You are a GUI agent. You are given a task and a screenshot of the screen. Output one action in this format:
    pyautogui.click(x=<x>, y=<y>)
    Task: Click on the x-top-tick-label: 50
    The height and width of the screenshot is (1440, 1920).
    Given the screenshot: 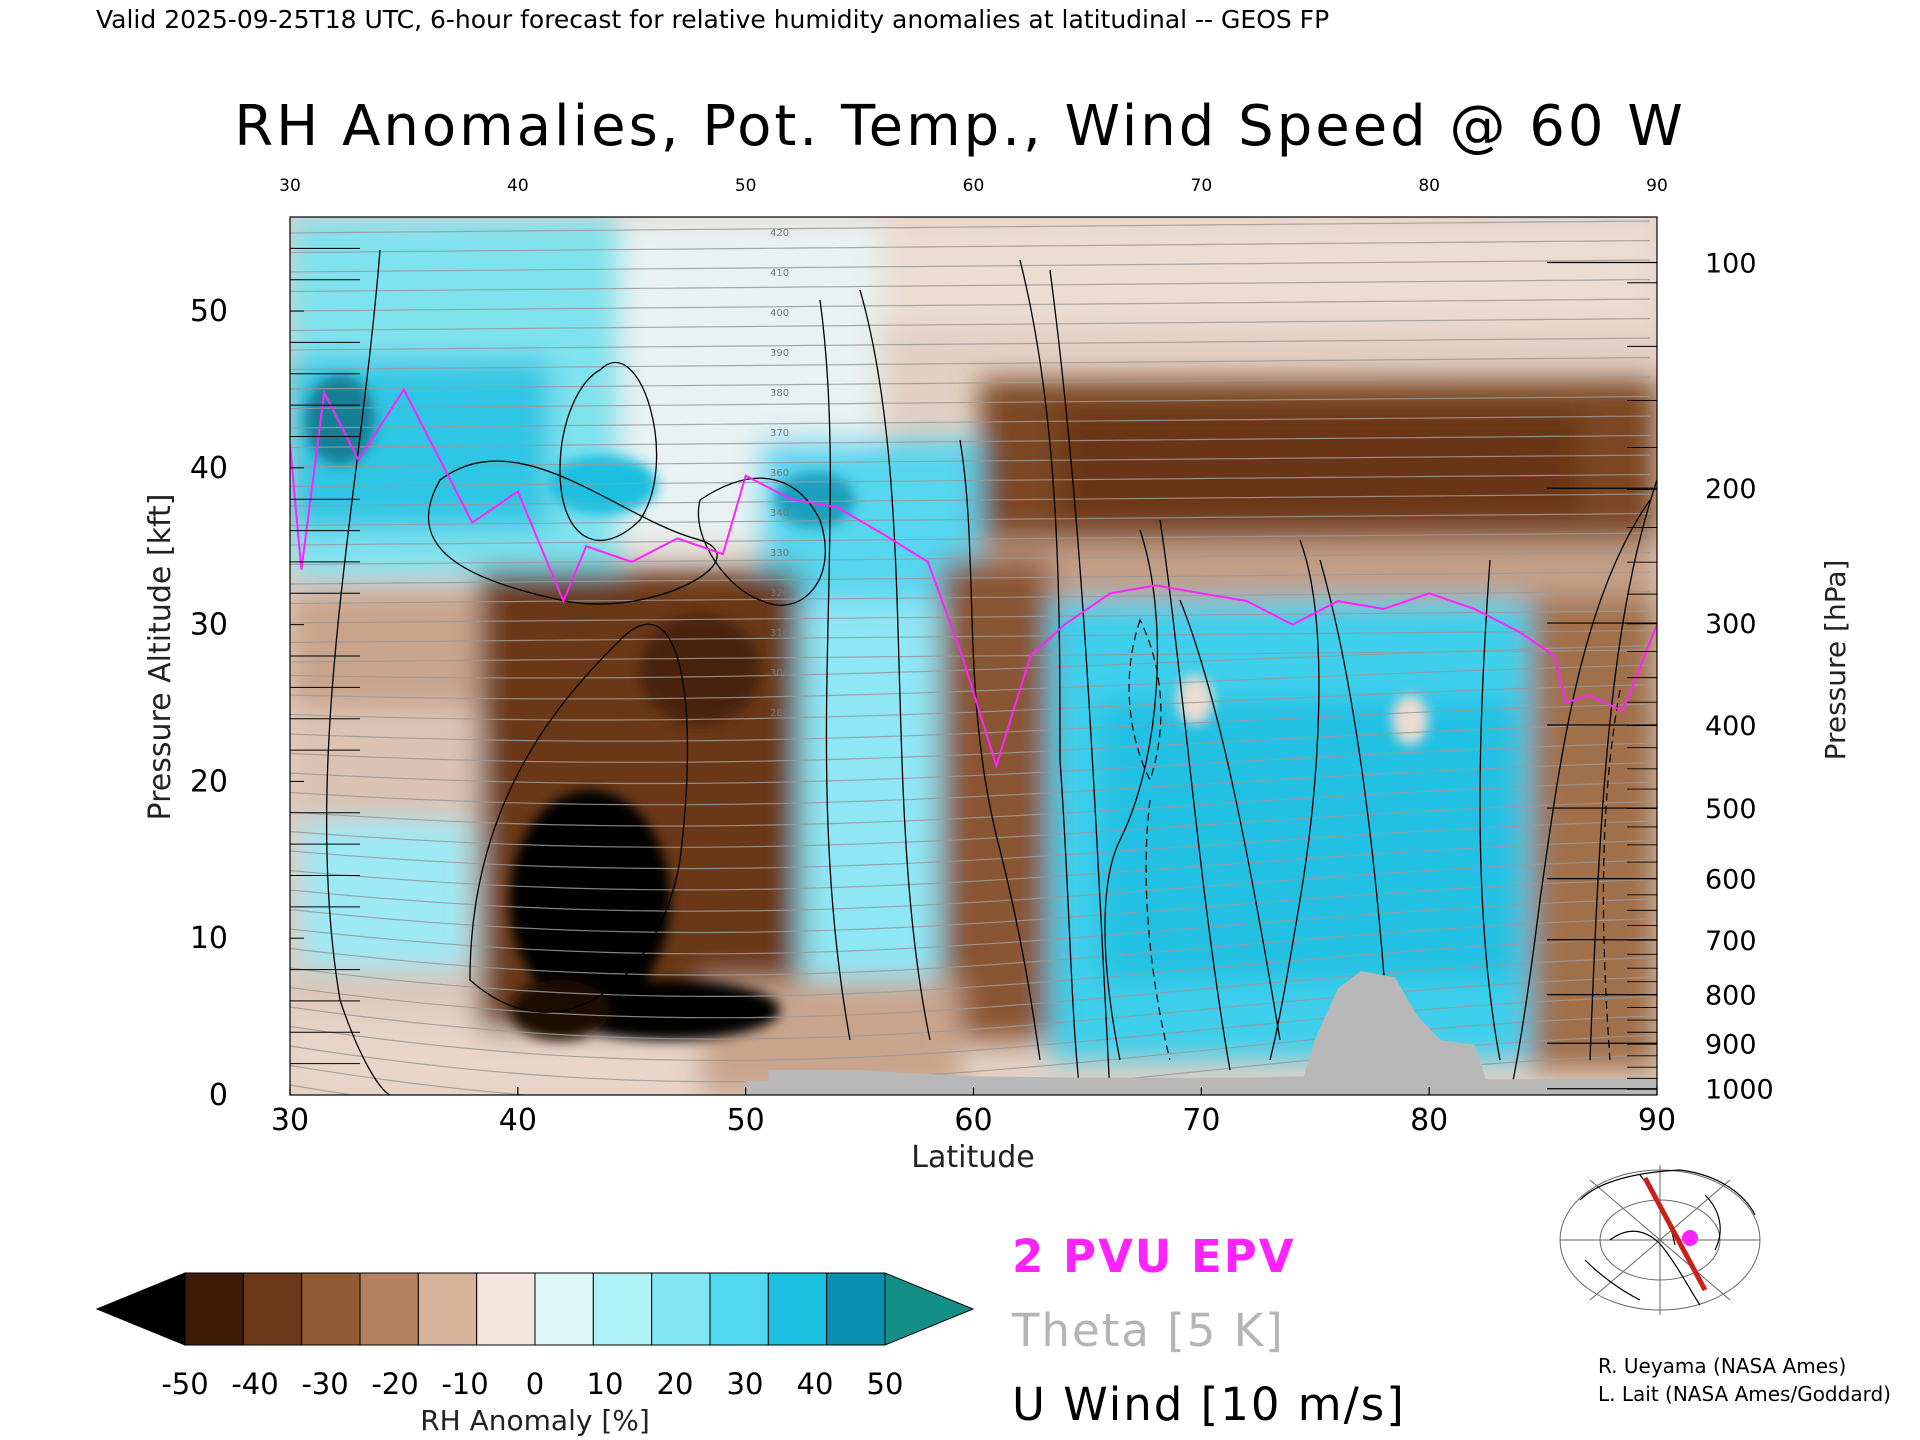 What is the action you would take?
    pyautogui.click(x=746, y=186)
    